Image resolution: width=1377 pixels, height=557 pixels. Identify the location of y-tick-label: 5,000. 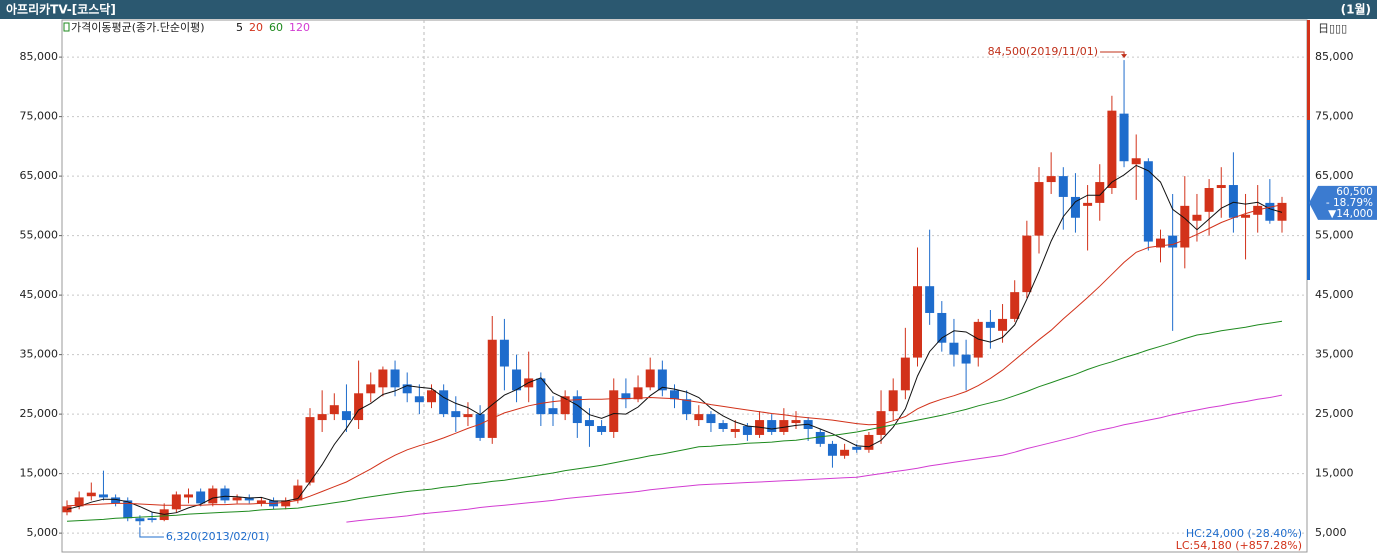
(43, 532).